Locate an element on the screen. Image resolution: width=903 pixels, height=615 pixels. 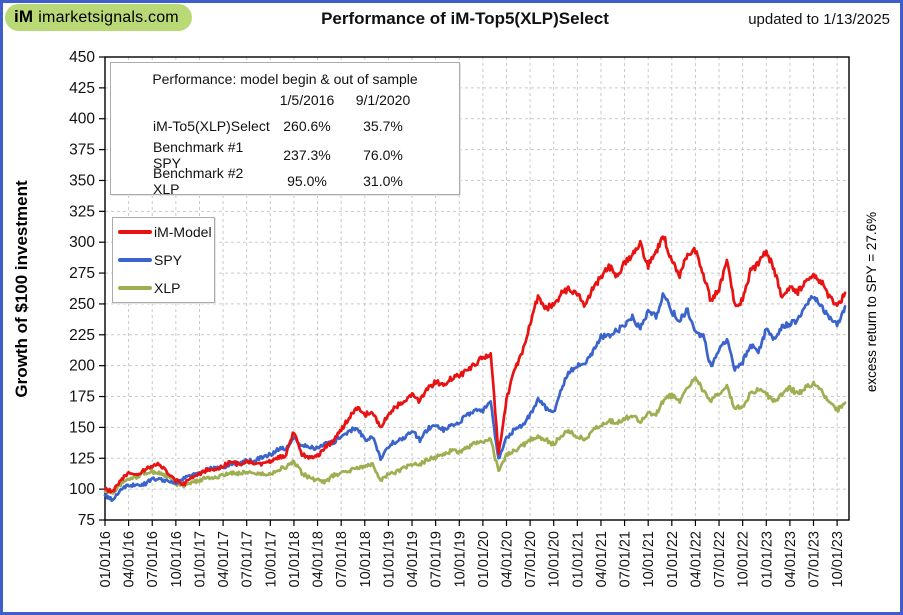
x-tick-label: 07/01/16 is located at coordinates (153, 559).